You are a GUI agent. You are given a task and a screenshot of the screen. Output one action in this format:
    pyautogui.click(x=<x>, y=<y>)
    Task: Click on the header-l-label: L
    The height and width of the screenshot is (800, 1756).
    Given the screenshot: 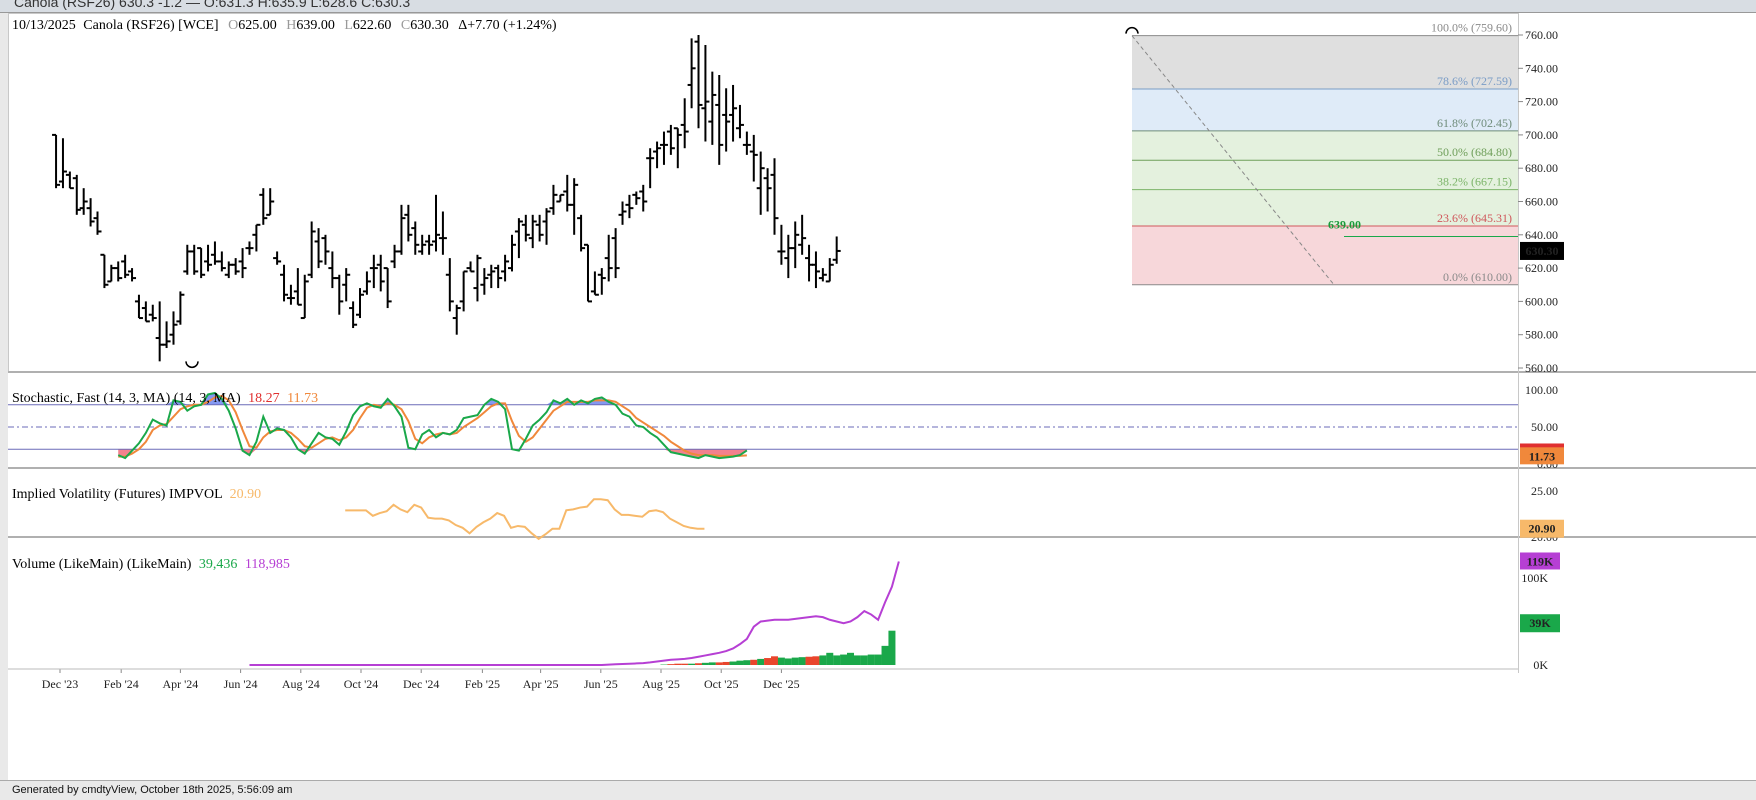 What is the action you would take?
    pyautogui.click(x=348, y=25)
    